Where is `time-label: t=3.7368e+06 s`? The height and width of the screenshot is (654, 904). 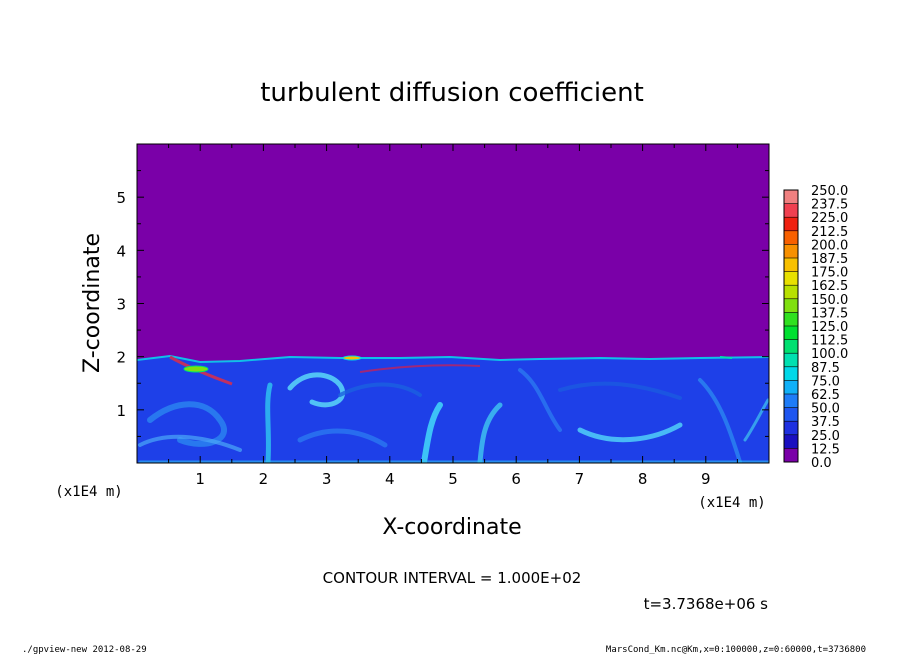 time-label: t=3.7368e+06 s is located at coordinates (706, 604).